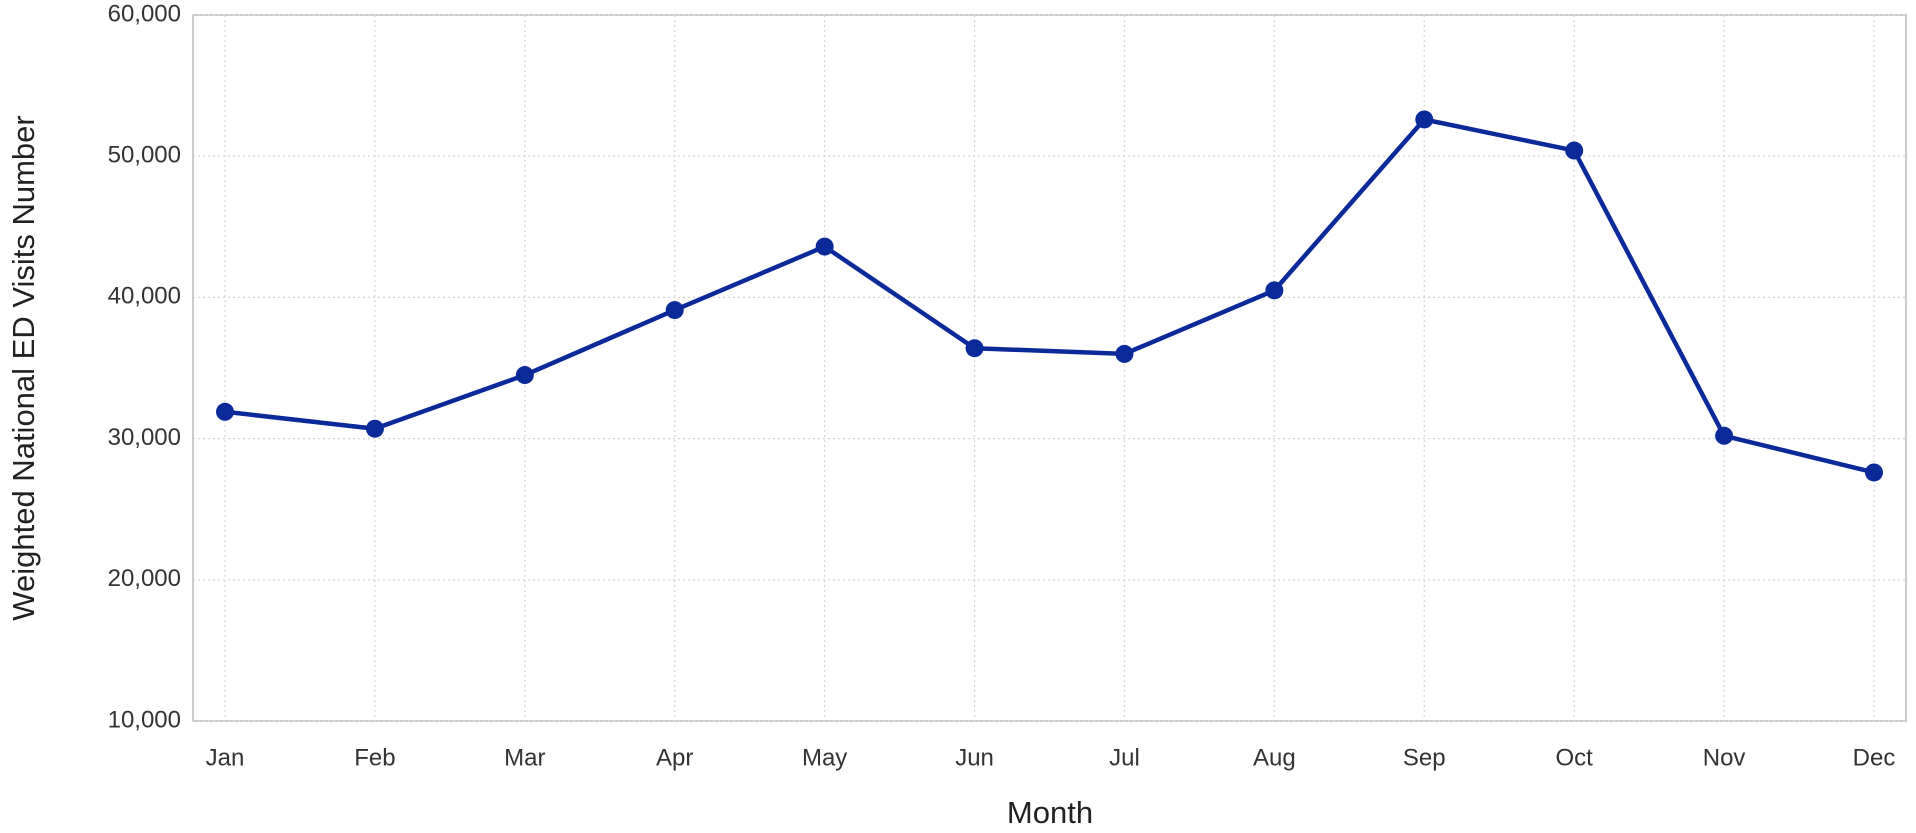 Image resolution: width=1916 pixels, height=833 pixels. Describe the element at coordinates (1724, 757) in the screenshot. I see `x-tick-label: Nov` at that location.